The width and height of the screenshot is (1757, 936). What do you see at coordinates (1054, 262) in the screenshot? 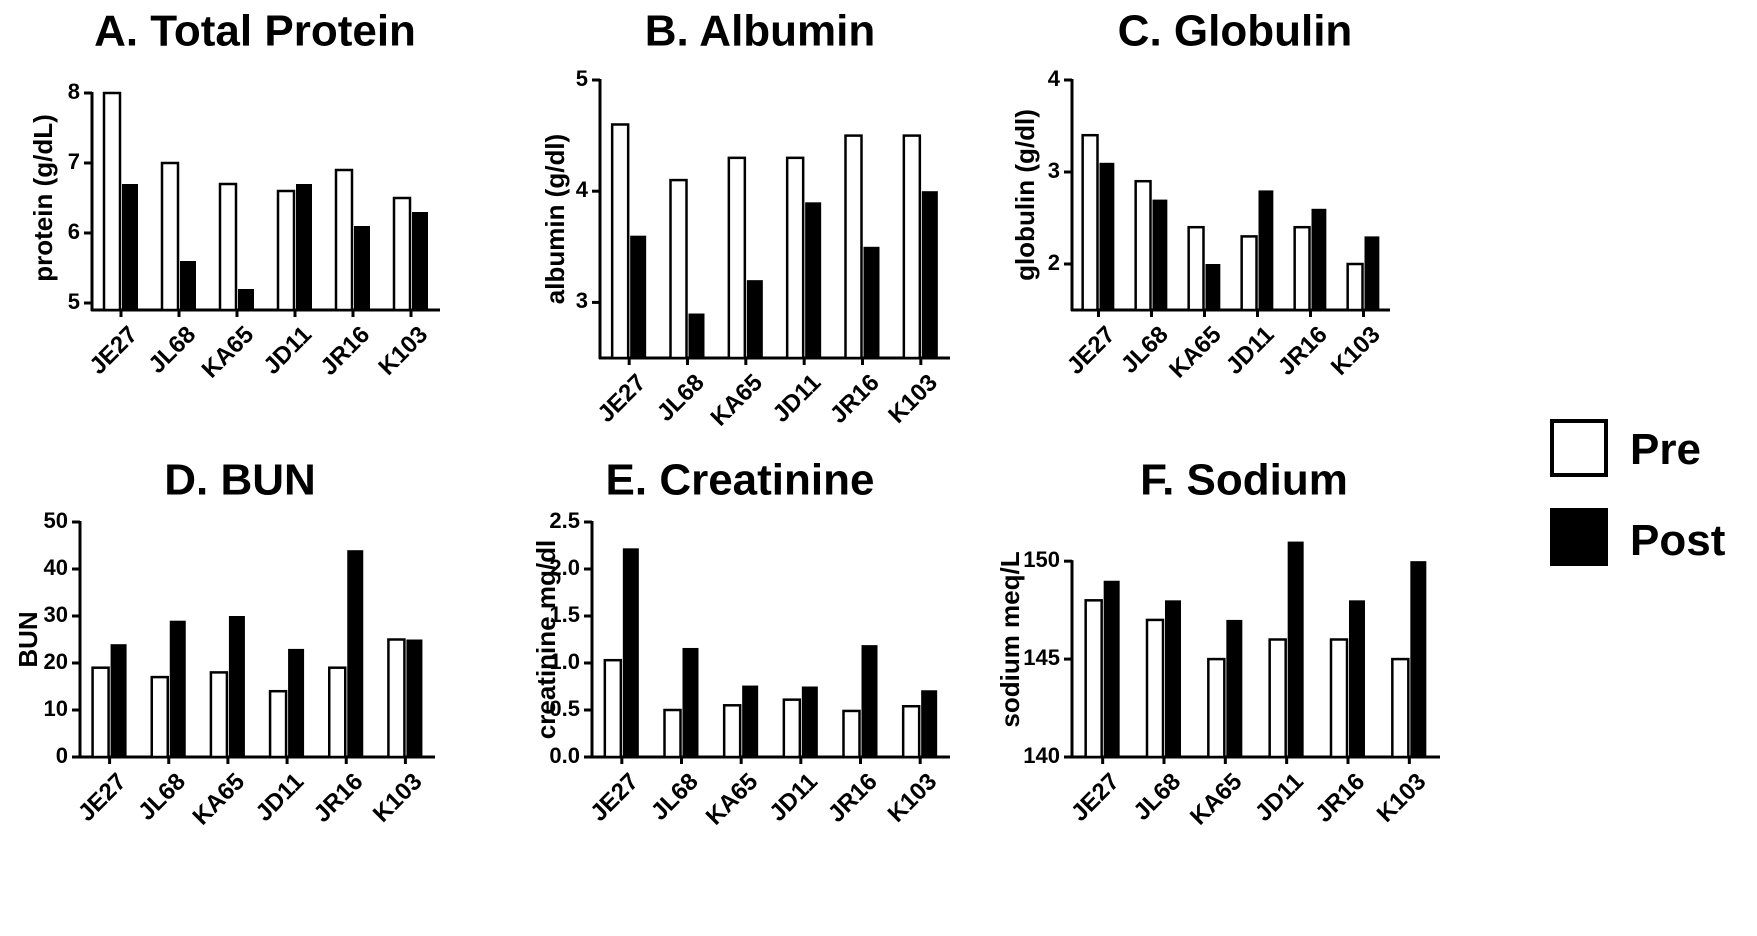
I see `y-tick-label: 2` at bounding box center [1054, 262].